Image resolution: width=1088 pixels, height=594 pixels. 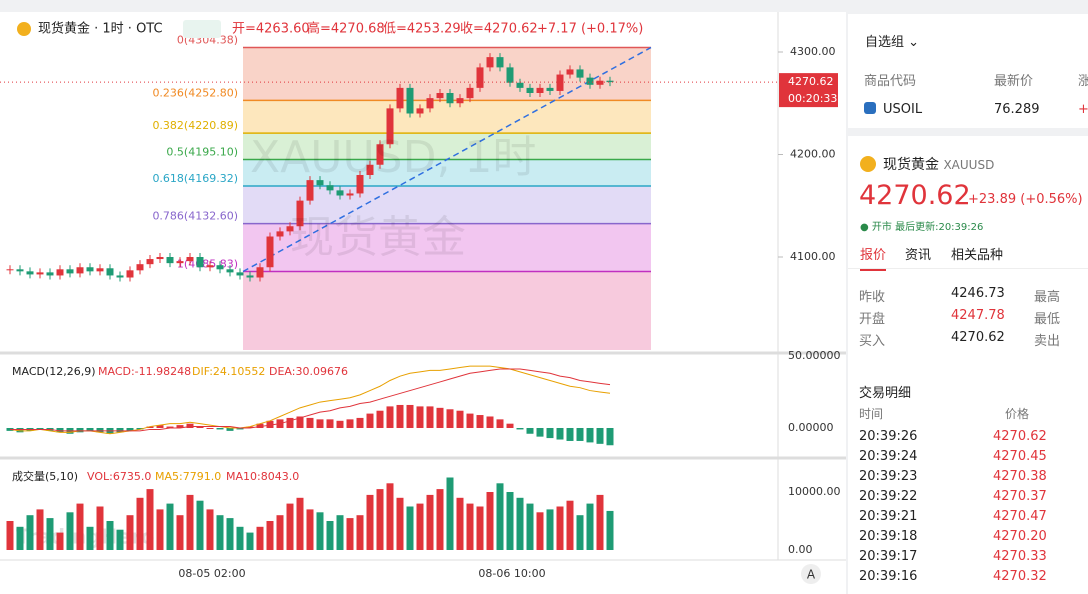 What do you see at coordinates (918, 255) in the screenshot?
I see `tab: 资讯` at bounding box center [918, 255].